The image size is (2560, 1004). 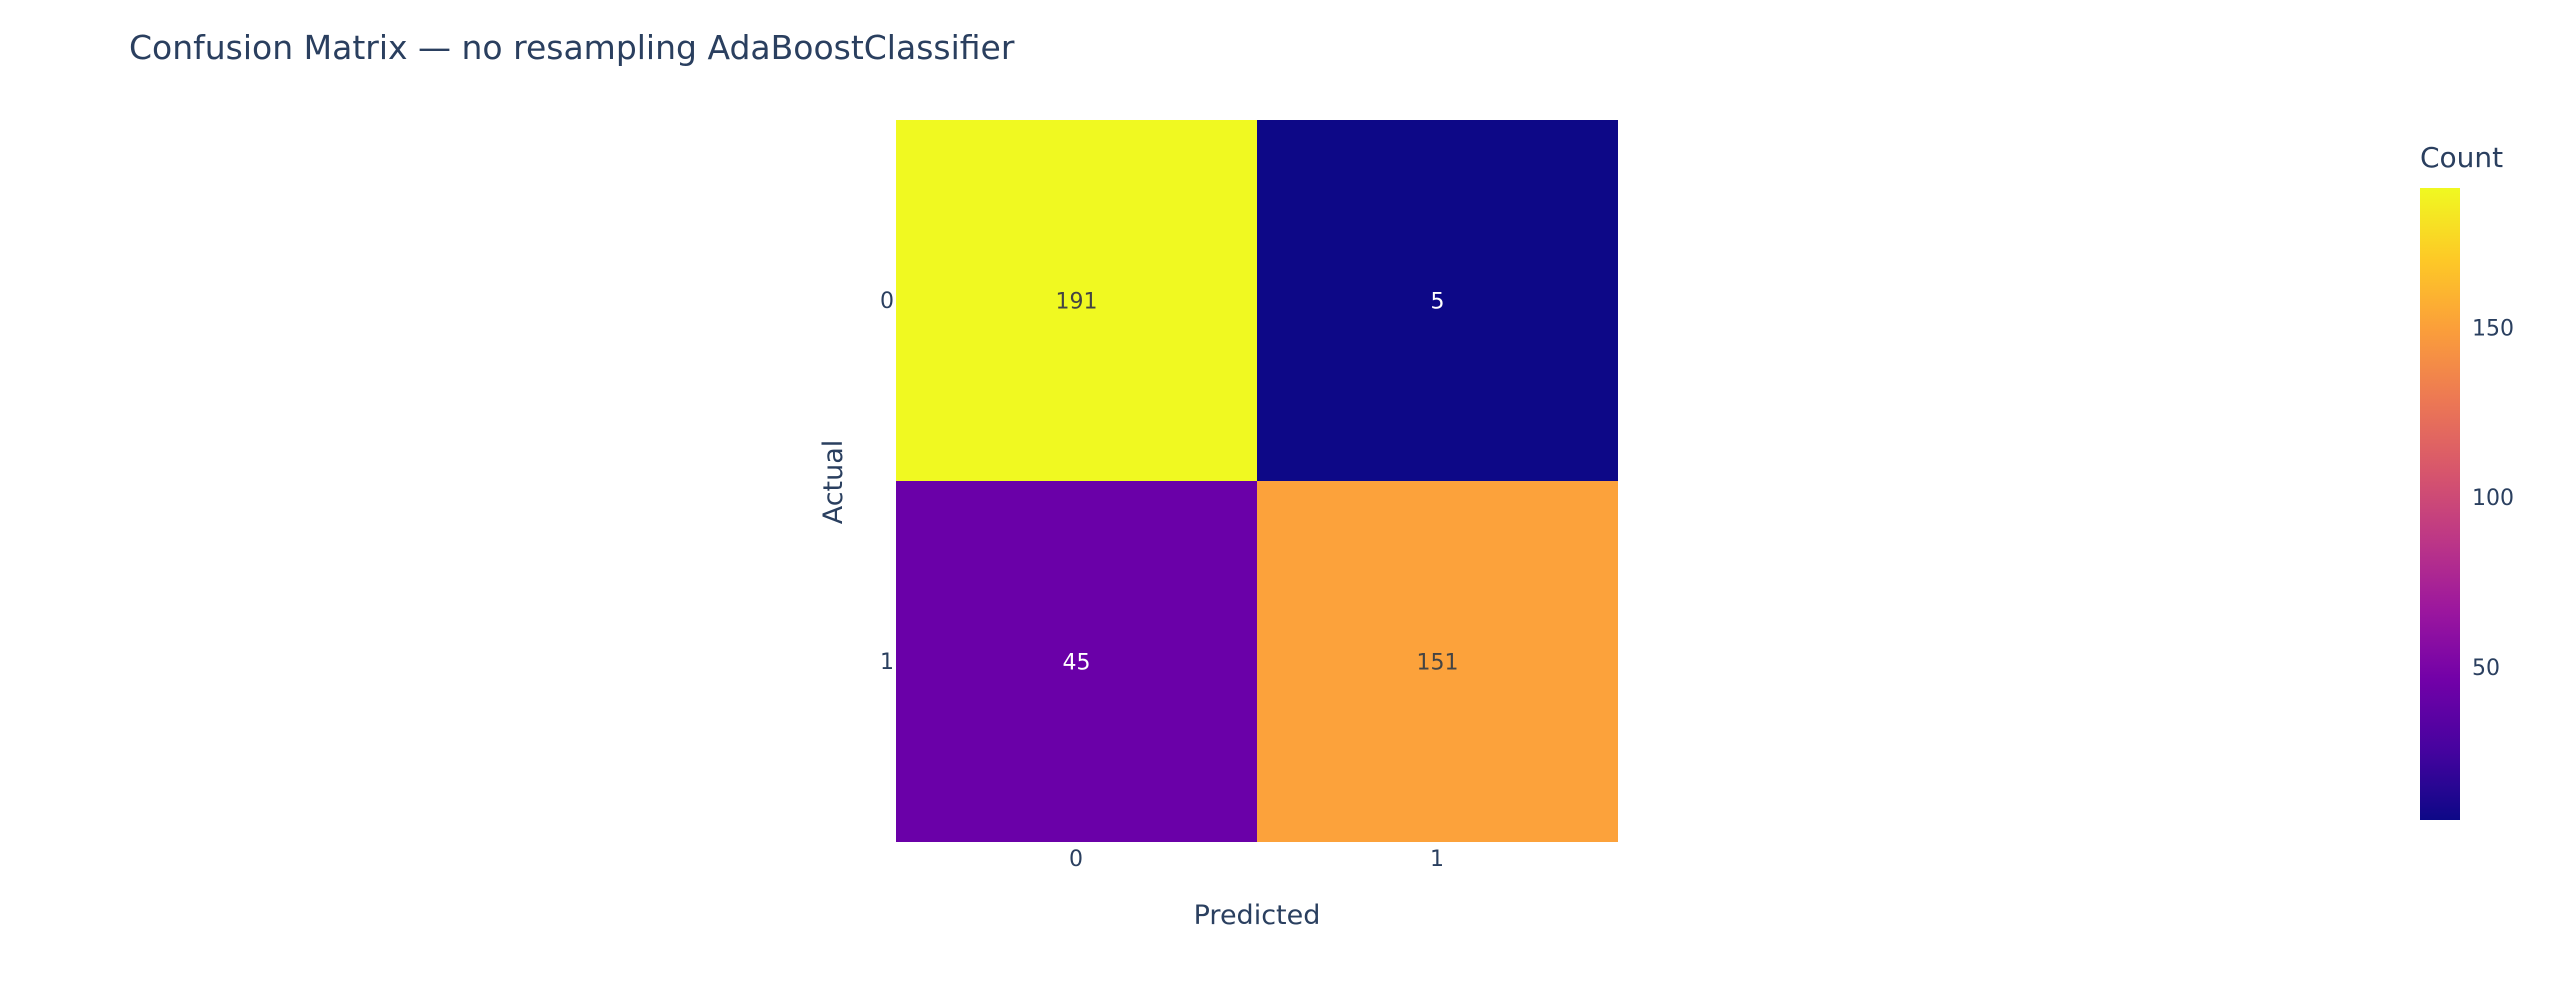 I want to click on heatmap-cell-r1-c1, so click(x=1437, y=661).